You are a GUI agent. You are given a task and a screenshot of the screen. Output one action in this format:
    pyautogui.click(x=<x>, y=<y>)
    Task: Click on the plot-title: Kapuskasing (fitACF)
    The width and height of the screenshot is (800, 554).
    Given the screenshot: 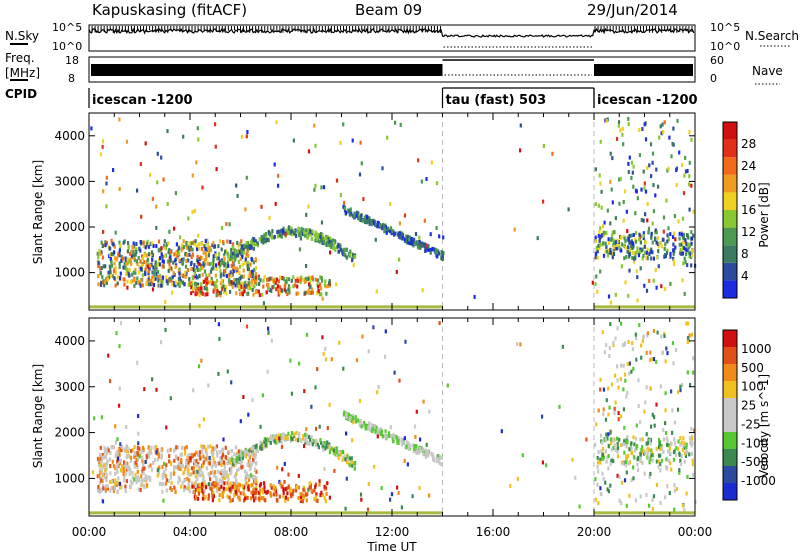 What is the action you would take?
    pyautogui.click(x=169, y=10)
    